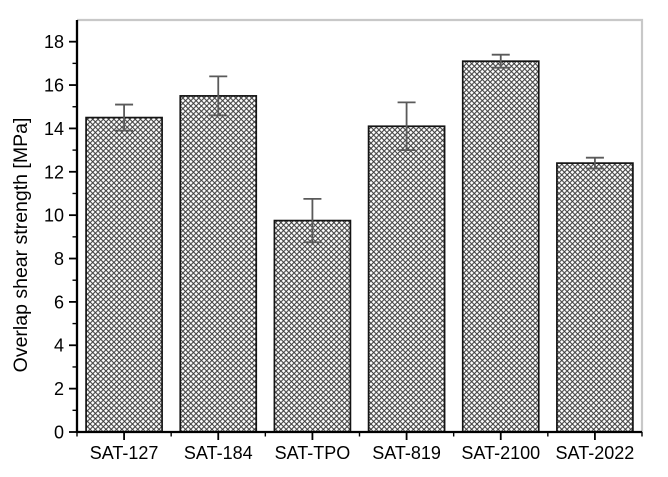 This screenshot has height=477, width=668. I want to click on x-category-label-SAT-184: SAT-184, so click(218, 453).